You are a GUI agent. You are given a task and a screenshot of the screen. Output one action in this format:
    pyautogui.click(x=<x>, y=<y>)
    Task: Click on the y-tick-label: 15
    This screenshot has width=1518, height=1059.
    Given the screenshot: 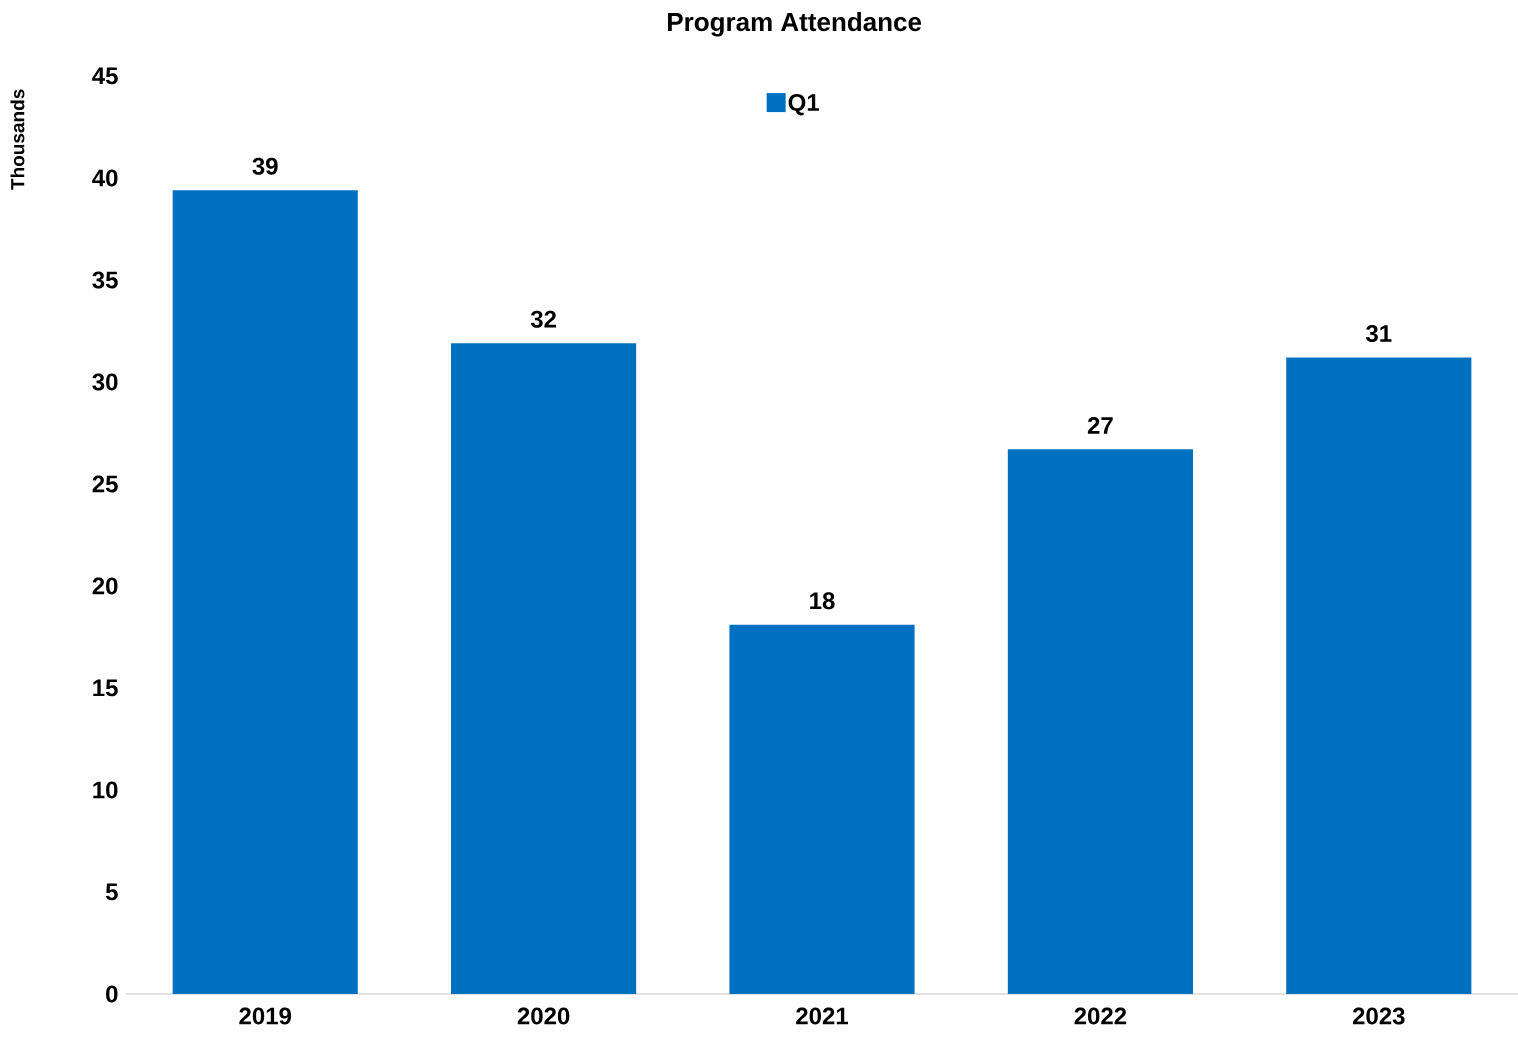 What is the action you would take?
    pyautogui.click(x=105, y=688)
    